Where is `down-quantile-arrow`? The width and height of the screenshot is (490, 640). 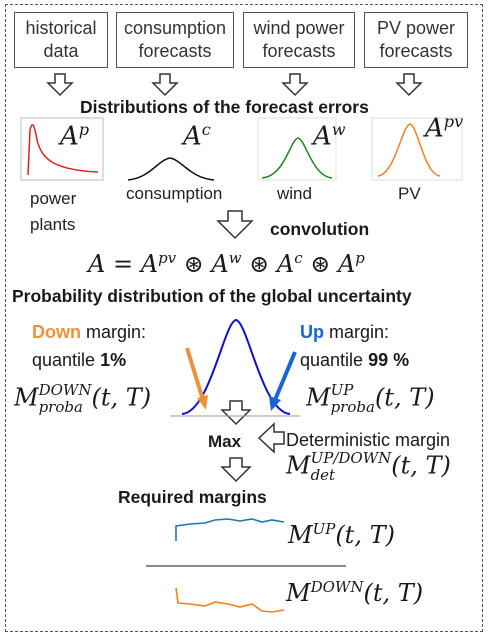 down-quantile-arrow is located at coordinates (195, 374).